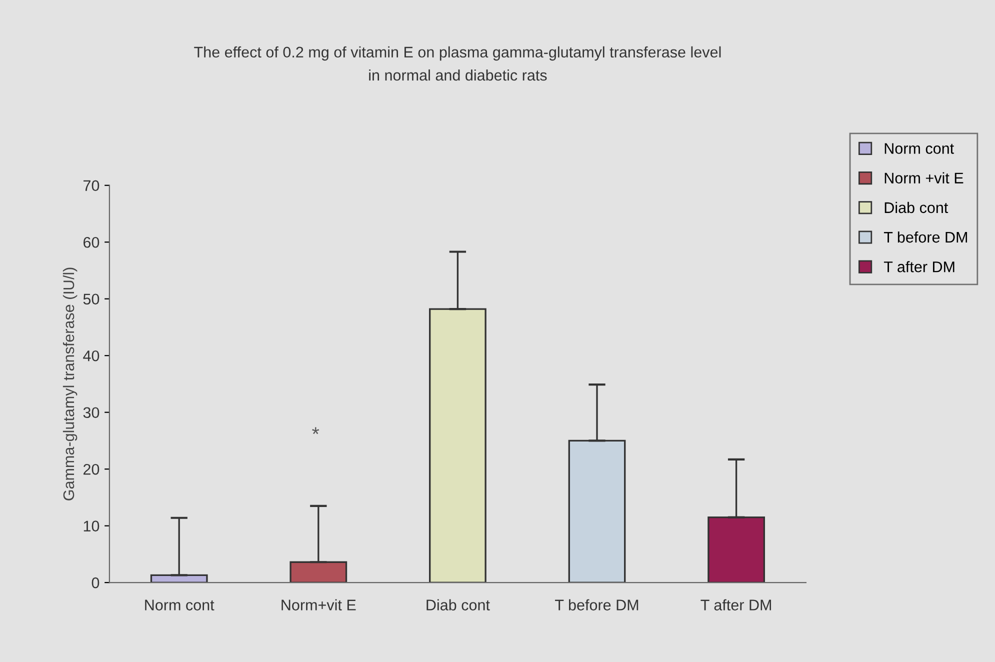 The image size is (995, 662). I want to click on x-tick-label: T after DM, so click(735, 604).